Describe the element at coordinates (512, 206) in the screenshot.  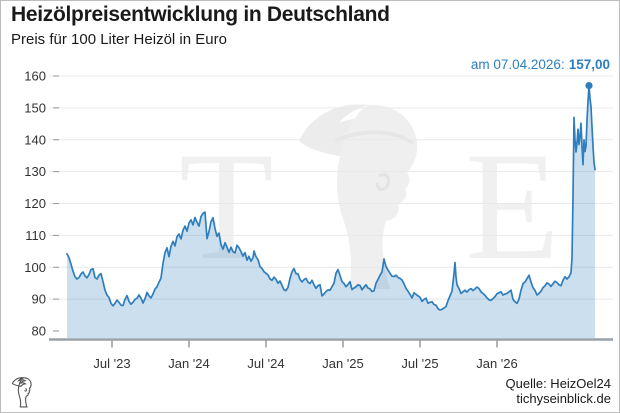
I see `watermark-letter-e: E` at that location.